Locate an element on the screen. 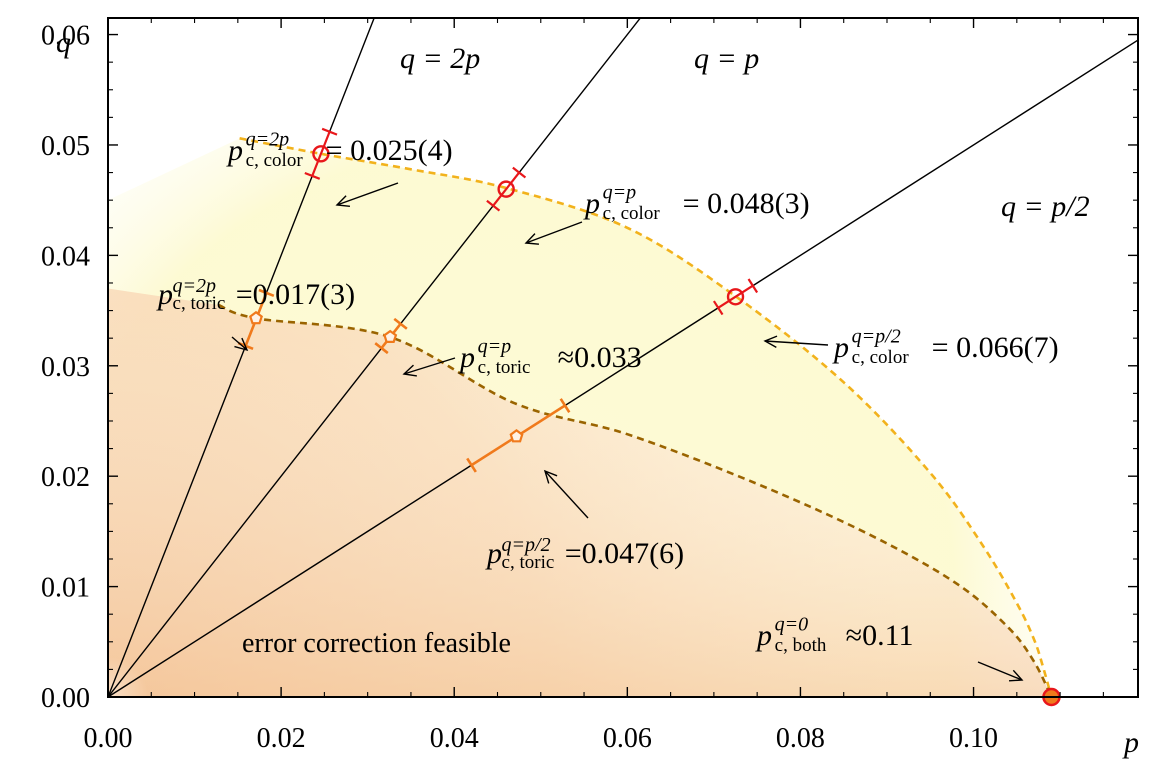  threshold-value: ≈0.033 is located at coordinates (600, 357).